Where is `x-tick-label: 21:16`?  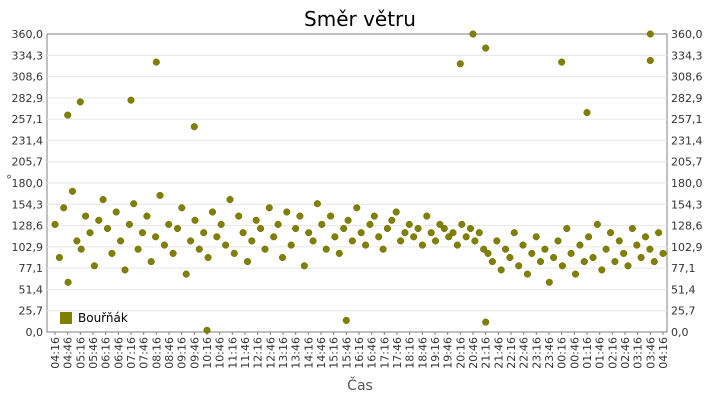
x-tick-label: 21:16 is located at coordinates (486, 353).